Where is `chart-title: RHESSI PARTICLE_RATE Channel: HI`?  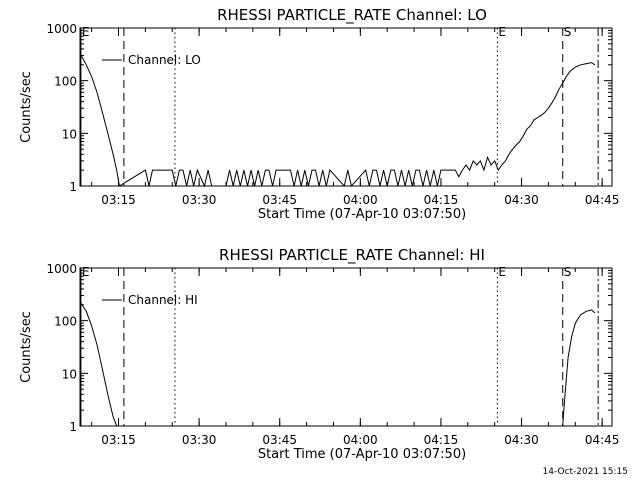 chart-title: RHESSI PARTICLE_RATE Channel: HI is located at coordinates (352, 255).